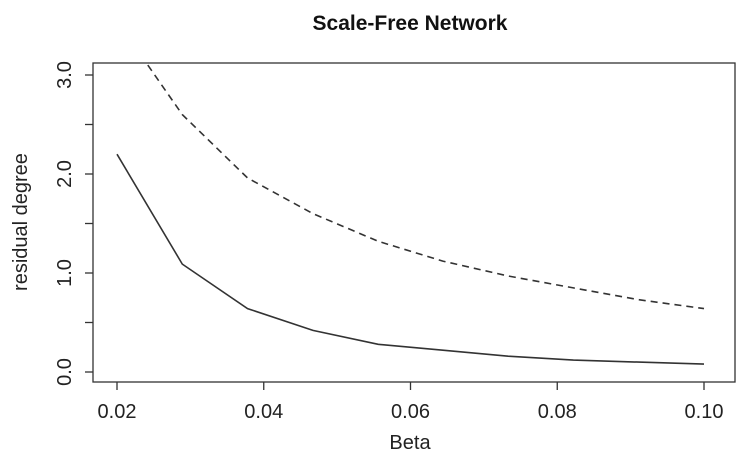 Image resolution: width=740 pixels, height=466 pixels. Describe the element at coordinates (65, 75) in the screenshot. I see `y-tick-label: 3.0` at that location.